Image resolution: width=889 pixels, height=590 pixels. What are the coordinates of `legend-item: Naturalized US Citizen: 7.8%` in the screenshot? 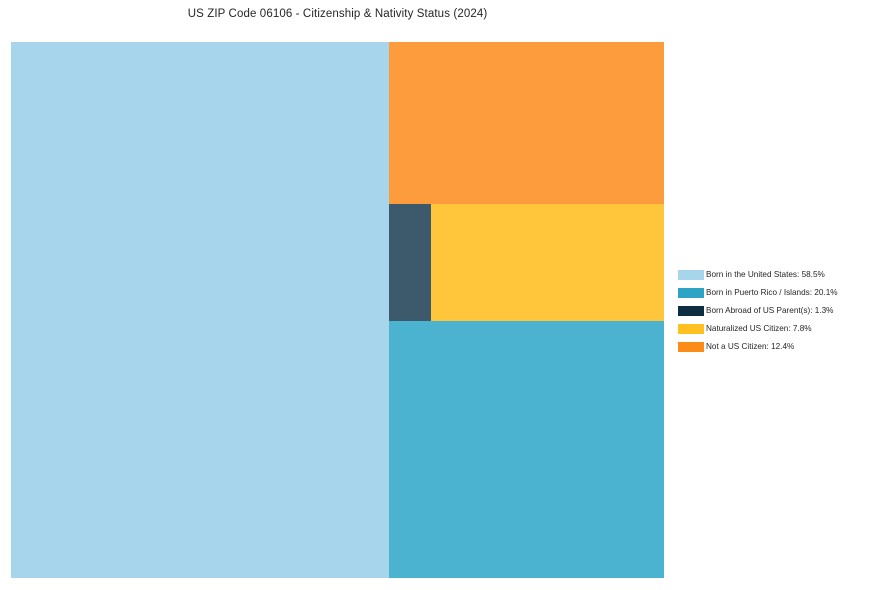 It's located at (780, 329).